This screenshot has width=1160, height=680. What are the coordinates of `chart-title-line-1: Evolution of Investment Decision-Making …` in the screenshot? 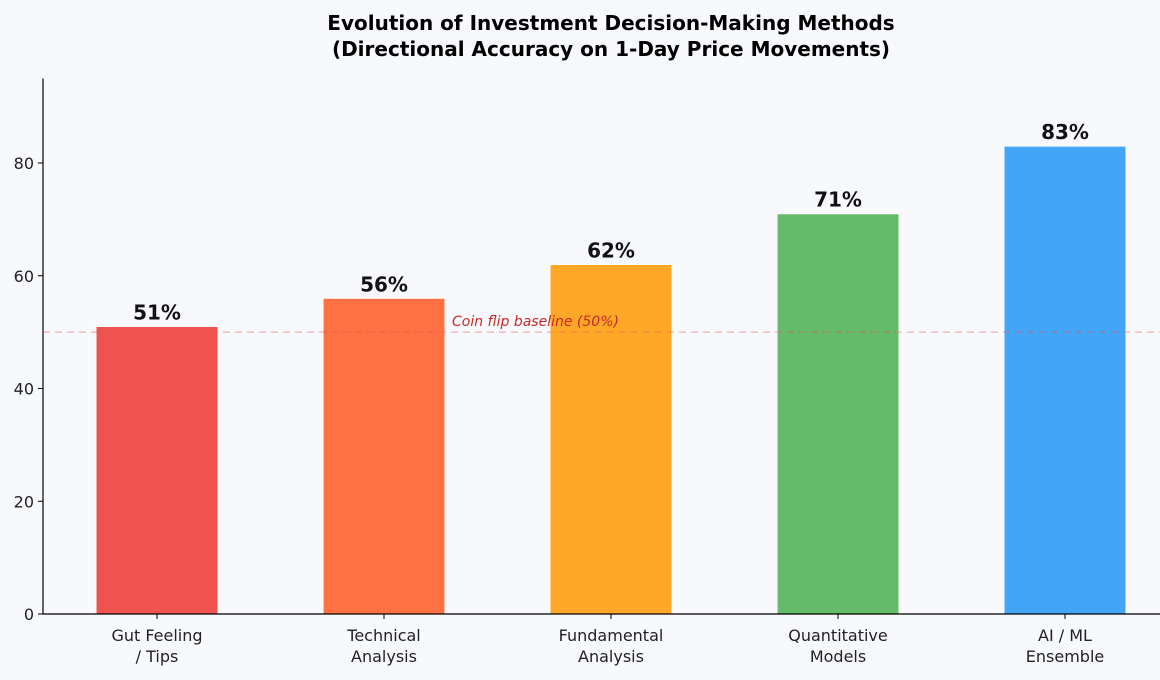 It's located at (610, 23).